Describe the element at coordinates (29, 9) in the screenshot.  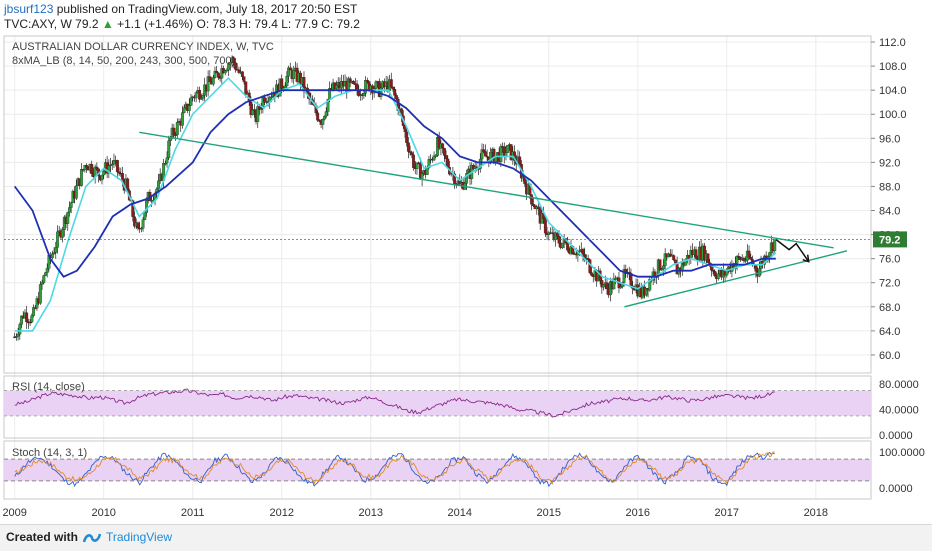
I see `author-link: jbsurf123` at that location.